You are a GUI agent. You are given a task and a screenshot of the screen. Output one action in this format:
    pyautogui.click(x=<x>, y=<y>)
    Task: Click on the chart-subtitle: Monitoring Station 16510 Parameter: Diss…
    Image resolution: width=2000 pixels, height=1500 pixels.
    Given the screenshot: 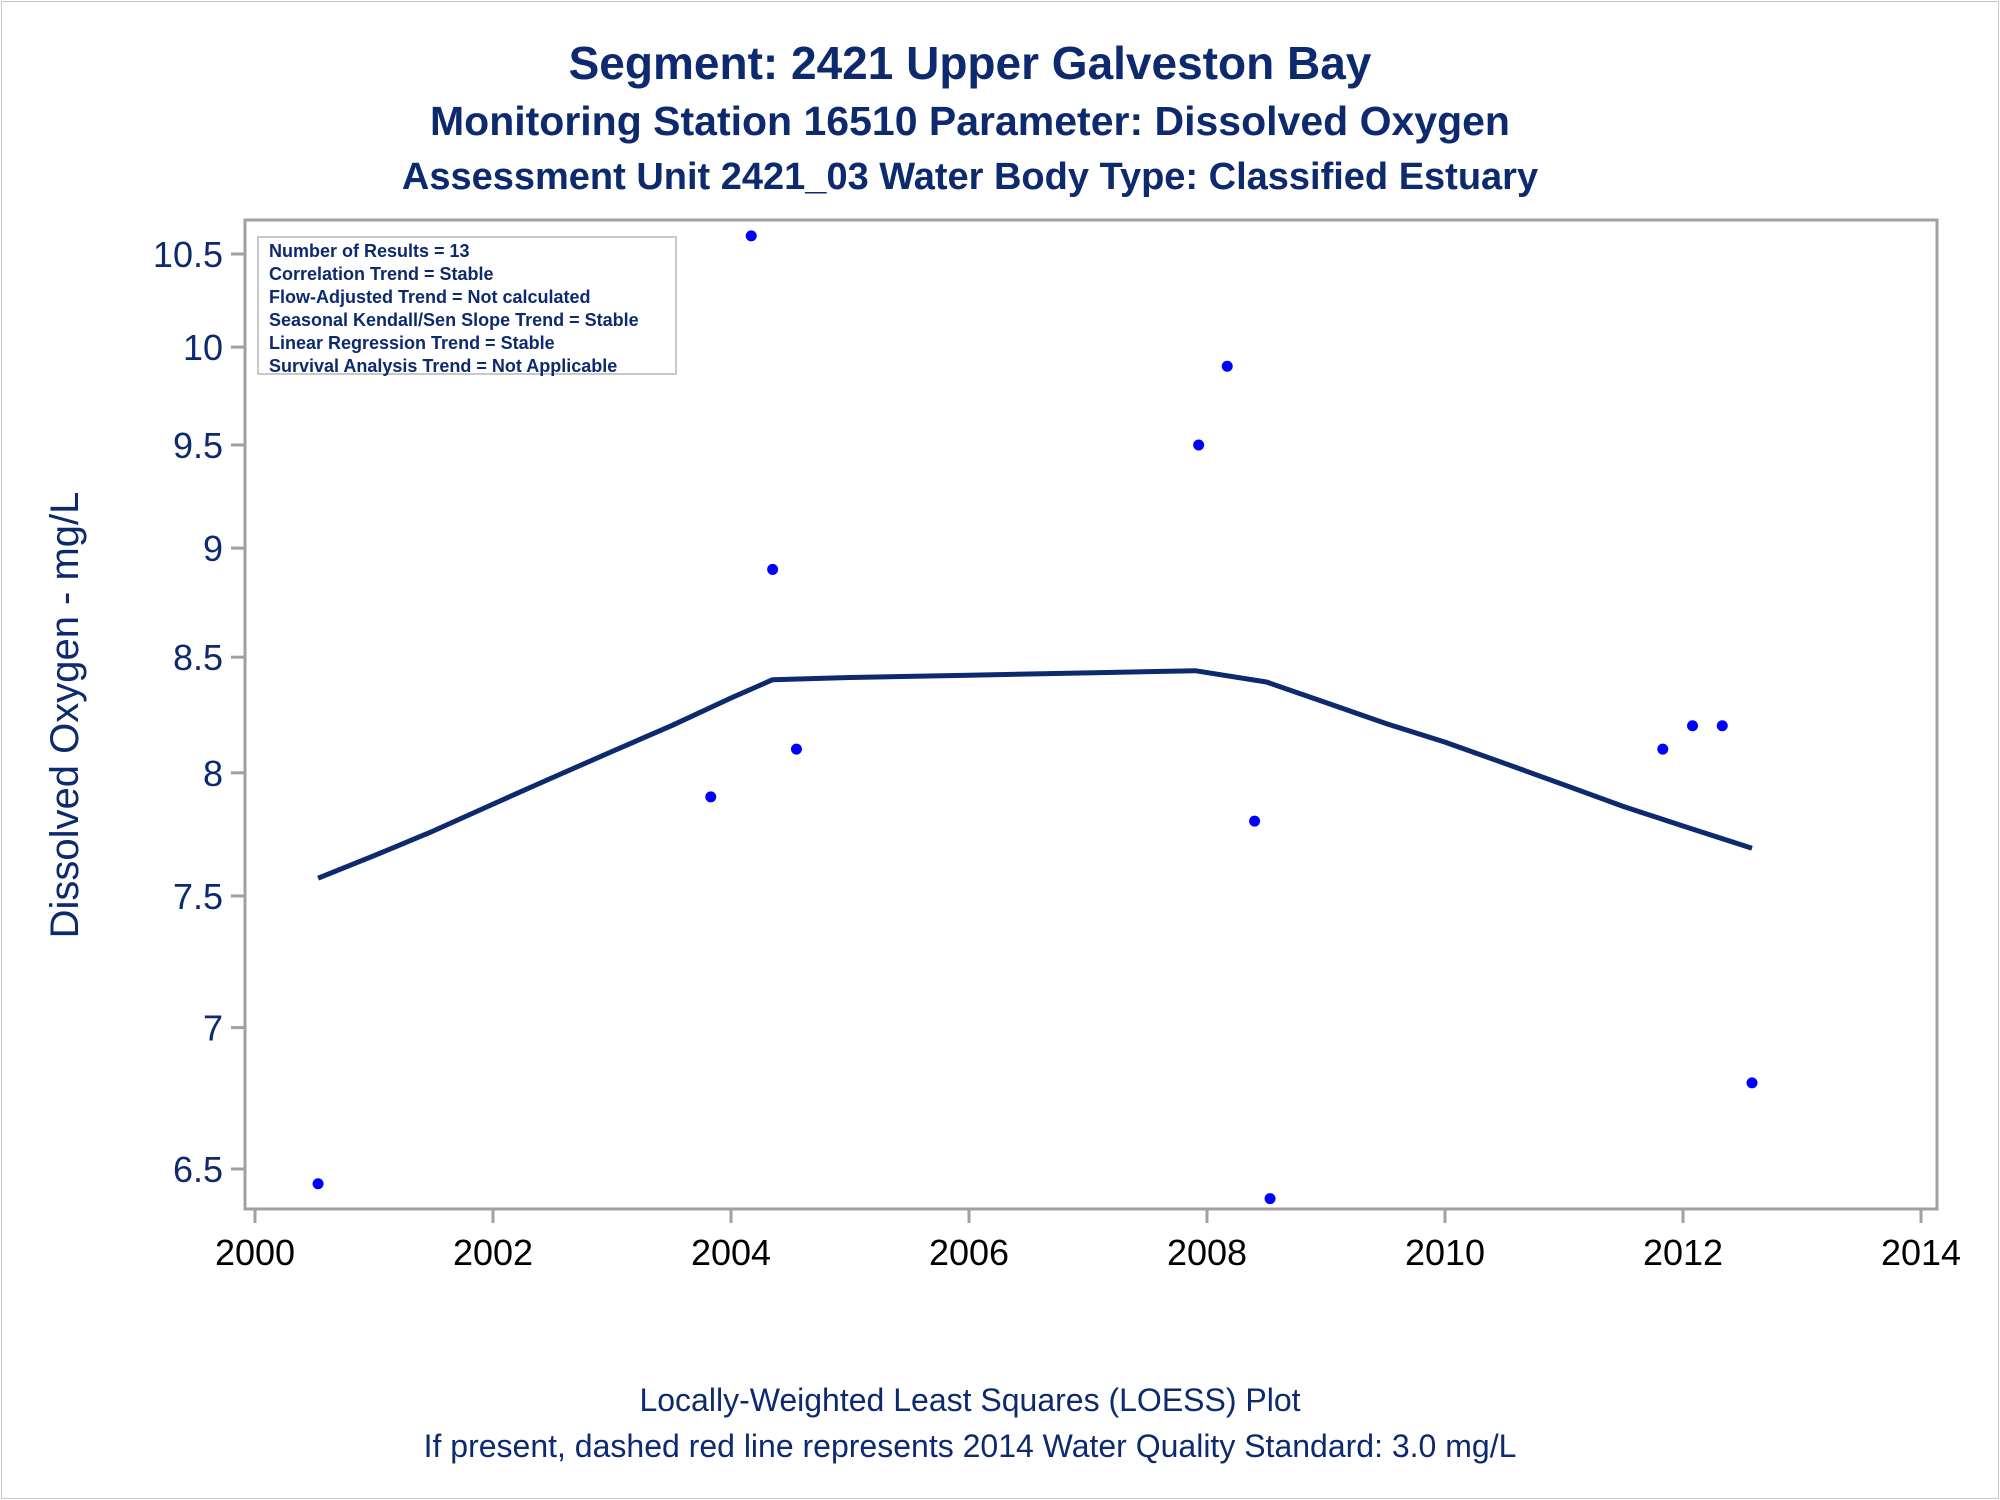 What is the action you would take?
    pyautogui.click(x=970, y=121)
    